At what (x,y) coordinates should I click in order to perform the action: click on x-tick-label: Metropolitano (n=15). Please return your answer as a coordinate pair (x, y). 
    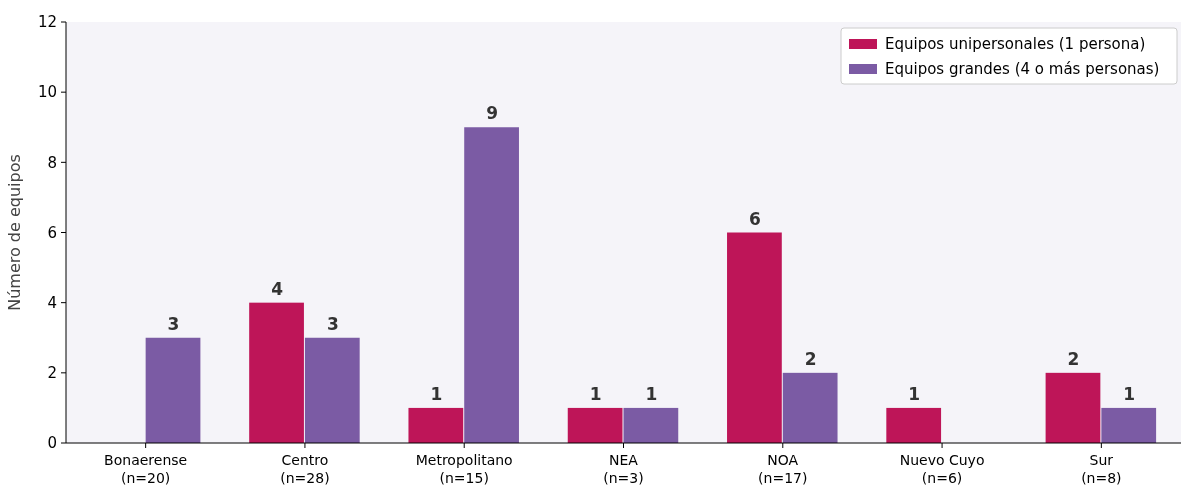
    Looking at the image, I should click on (464, 469).